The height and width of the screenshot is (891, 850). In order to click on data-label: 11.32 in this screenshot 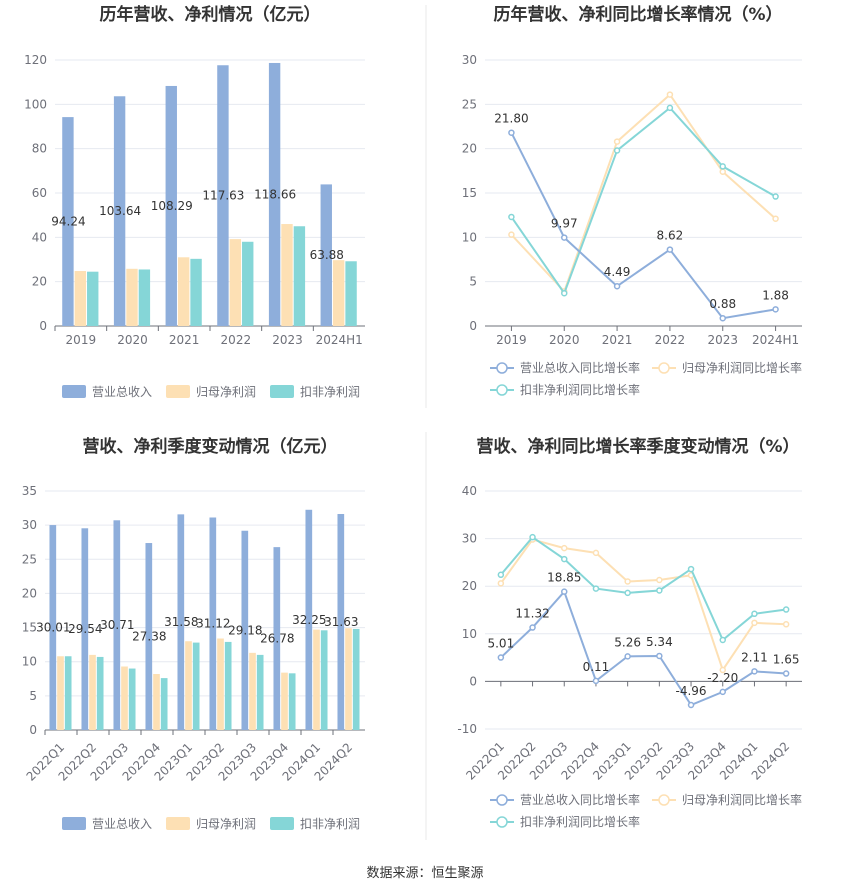, I will do `click(532, 614)`.